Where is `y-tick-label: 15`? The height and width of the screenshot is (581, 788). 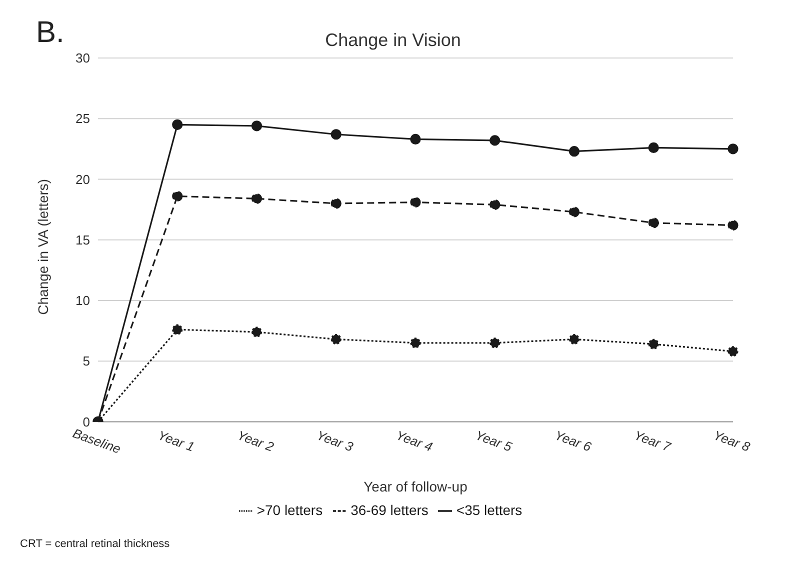
y-tick-label: 15 is located at coordinates (83, 240).